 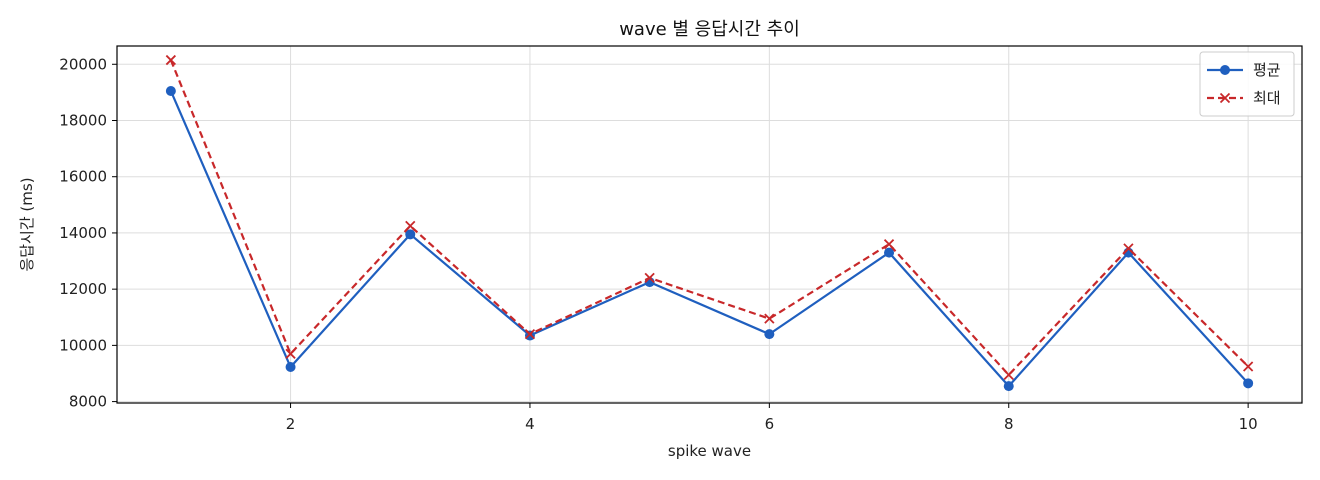 I want to click on legend-label: 평균, so click(x=1267, y=70).